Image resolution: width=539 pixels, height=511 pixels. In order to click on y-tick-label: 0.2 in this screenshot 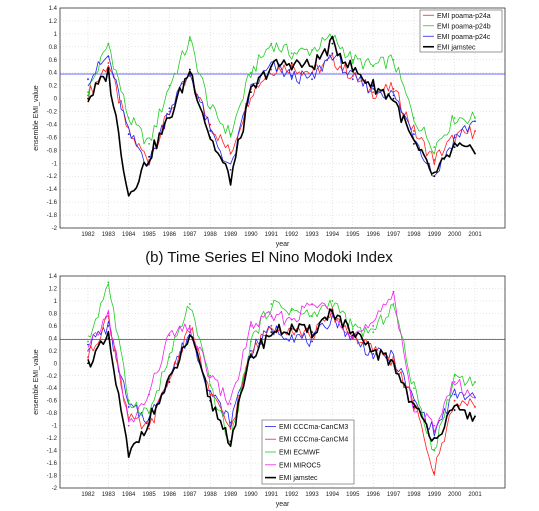, I will do `click(53, 352)`.